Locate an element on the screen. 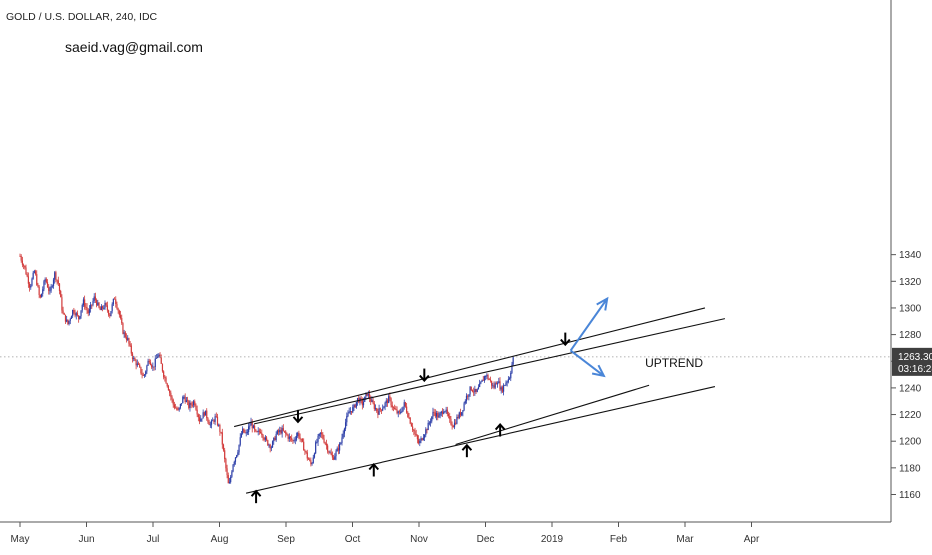  time-axis: May Jun Jul Aug Sep Oct Nov Dec 2019 Feb Mar Apr is located at coordinates (385, 533).